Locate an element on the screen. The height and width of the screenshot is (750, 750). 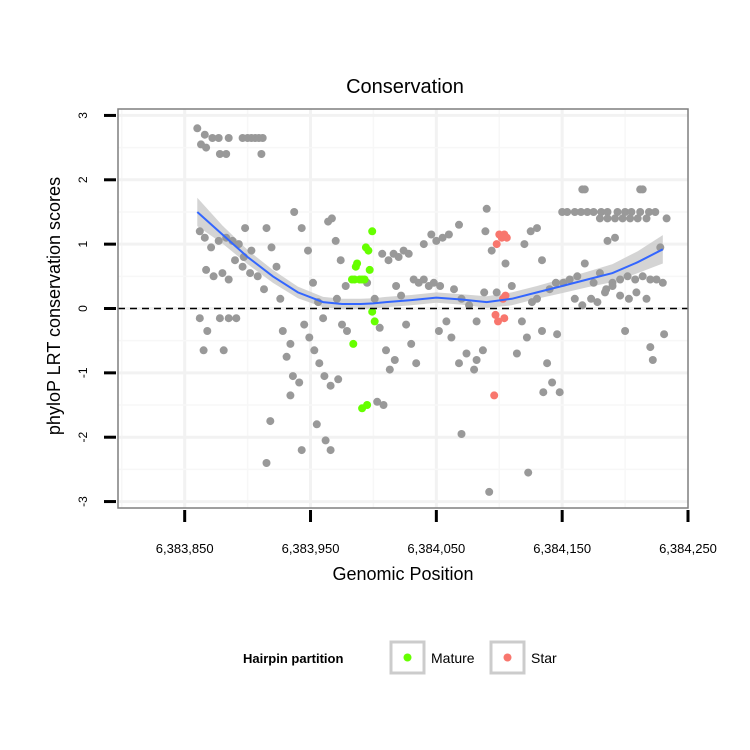
x-tick-label: 6,383,950 is located at coordinates (311, 548).